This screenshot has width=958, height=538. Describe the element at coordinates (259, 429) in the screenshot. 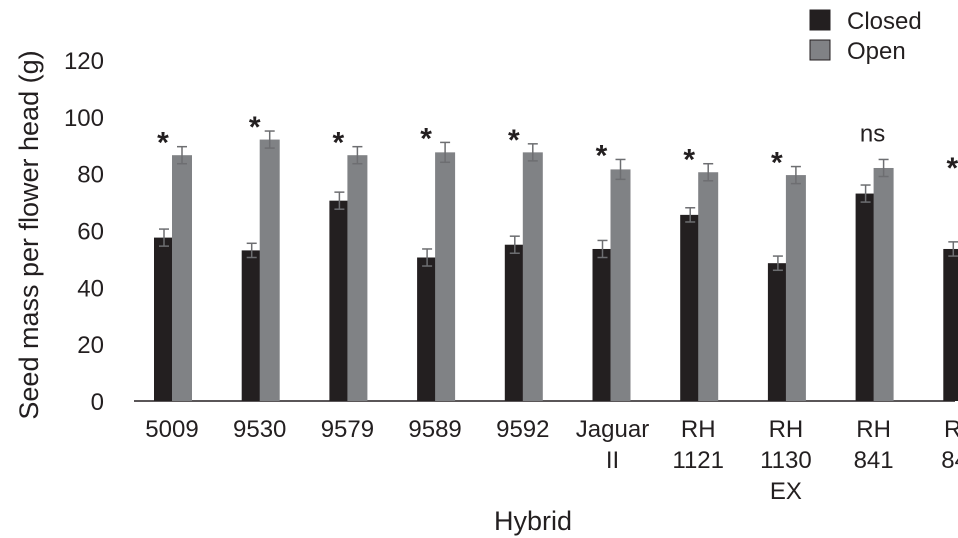

I see `x-tick-label: 9530` at that location.